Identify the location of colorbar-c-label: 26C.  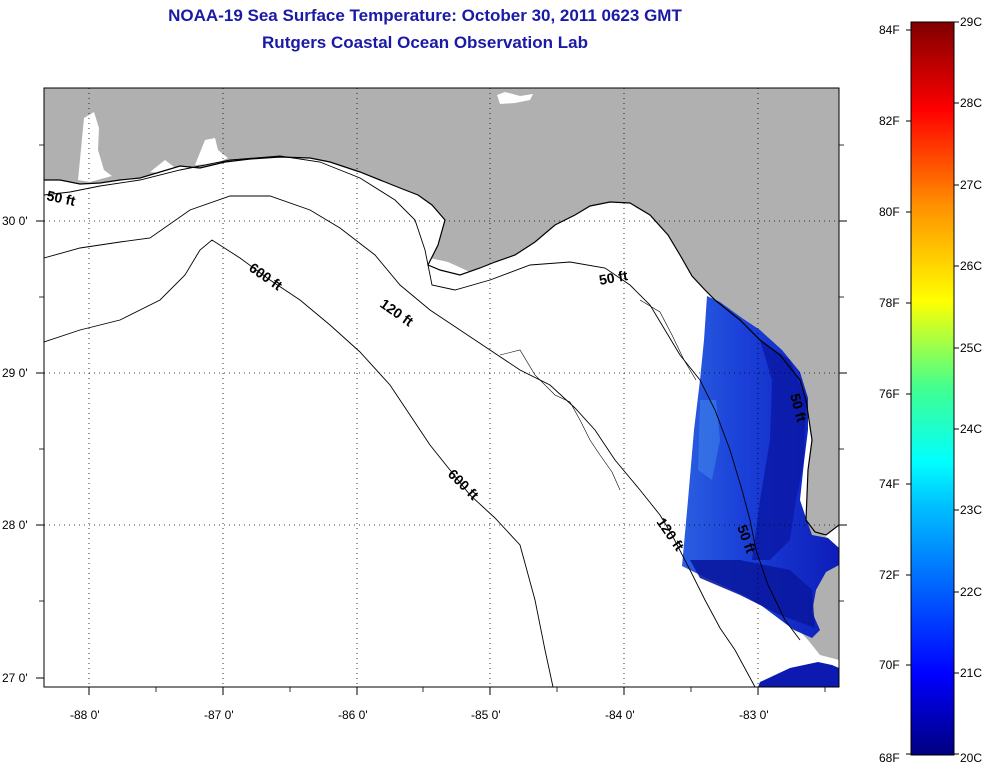
(971, 266).